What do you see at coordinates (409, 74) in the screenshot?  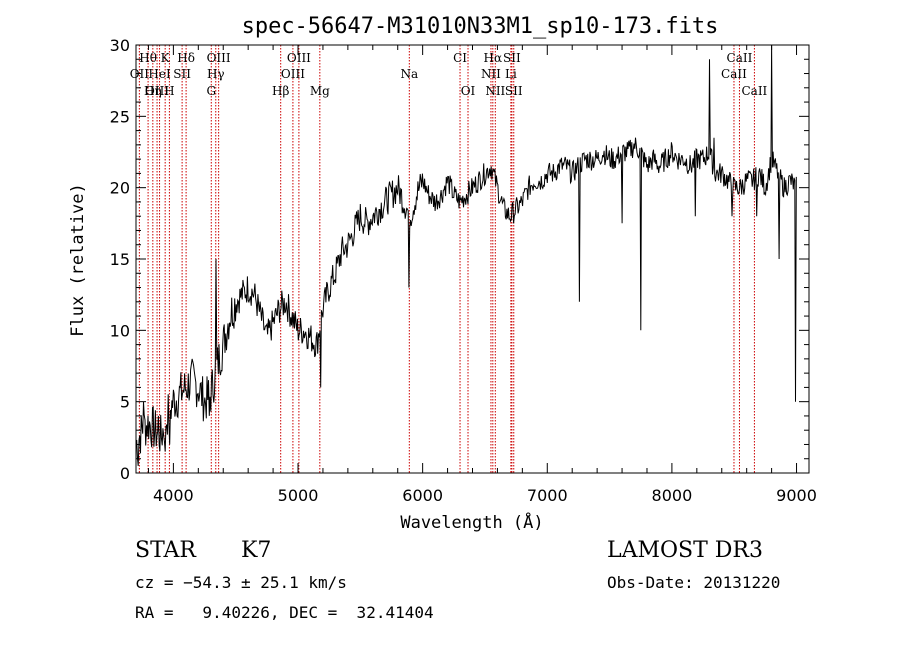 I see `spectral-line-label: Na` at bounding box center [409, 74].